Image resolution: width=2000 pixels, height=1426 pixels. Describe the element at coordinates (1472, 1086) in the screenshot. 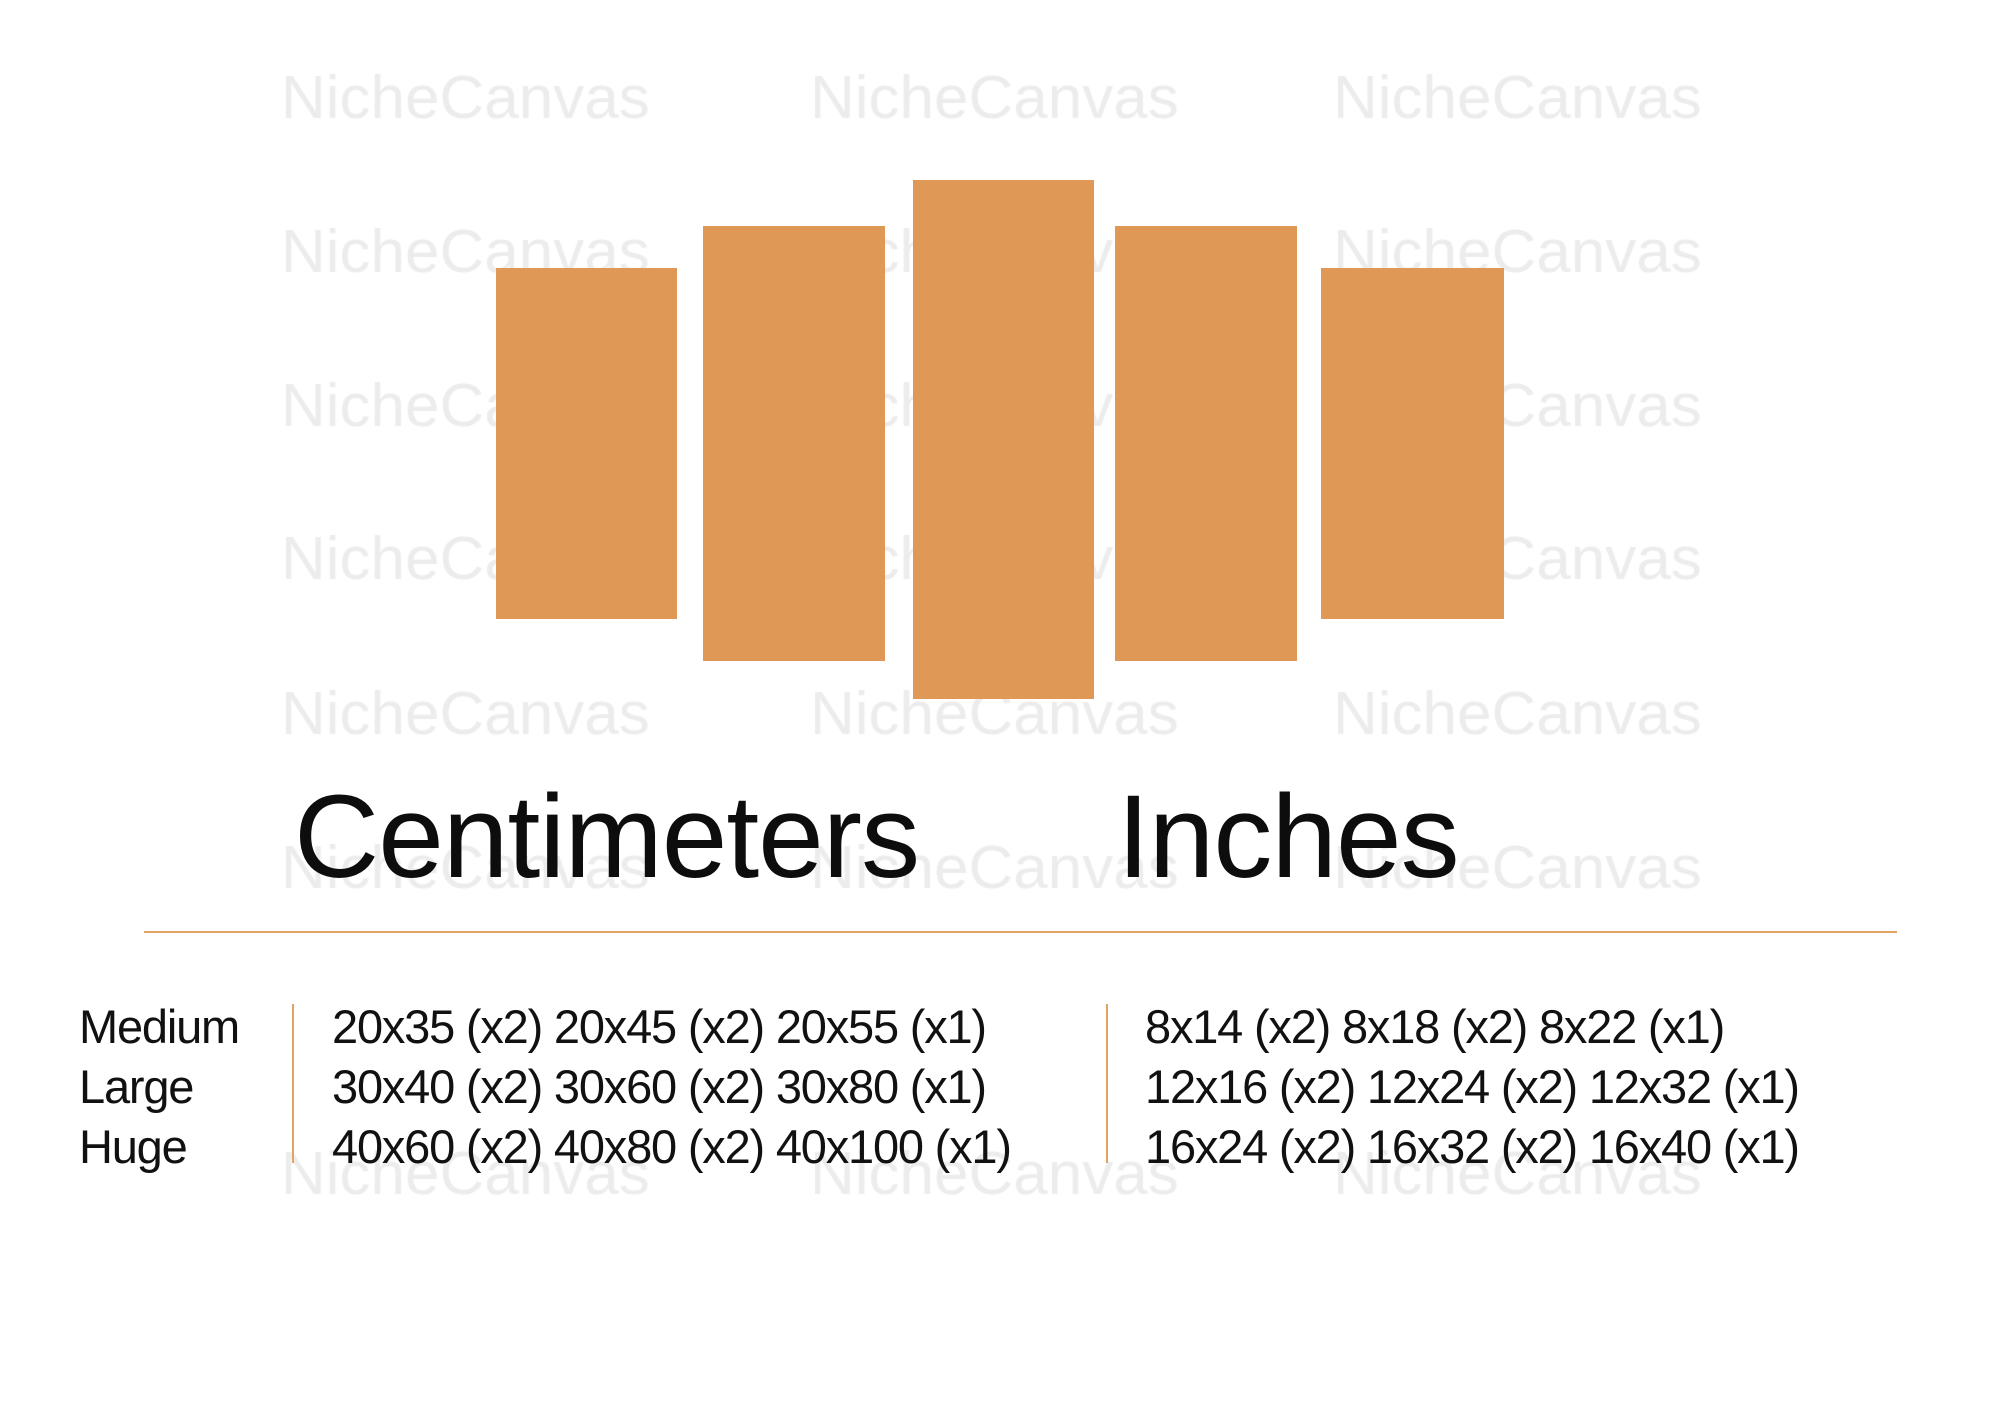

I see `size-in-large: 12x16 (x2) 12x24 (x2) 12x32 (x1)` at that location.